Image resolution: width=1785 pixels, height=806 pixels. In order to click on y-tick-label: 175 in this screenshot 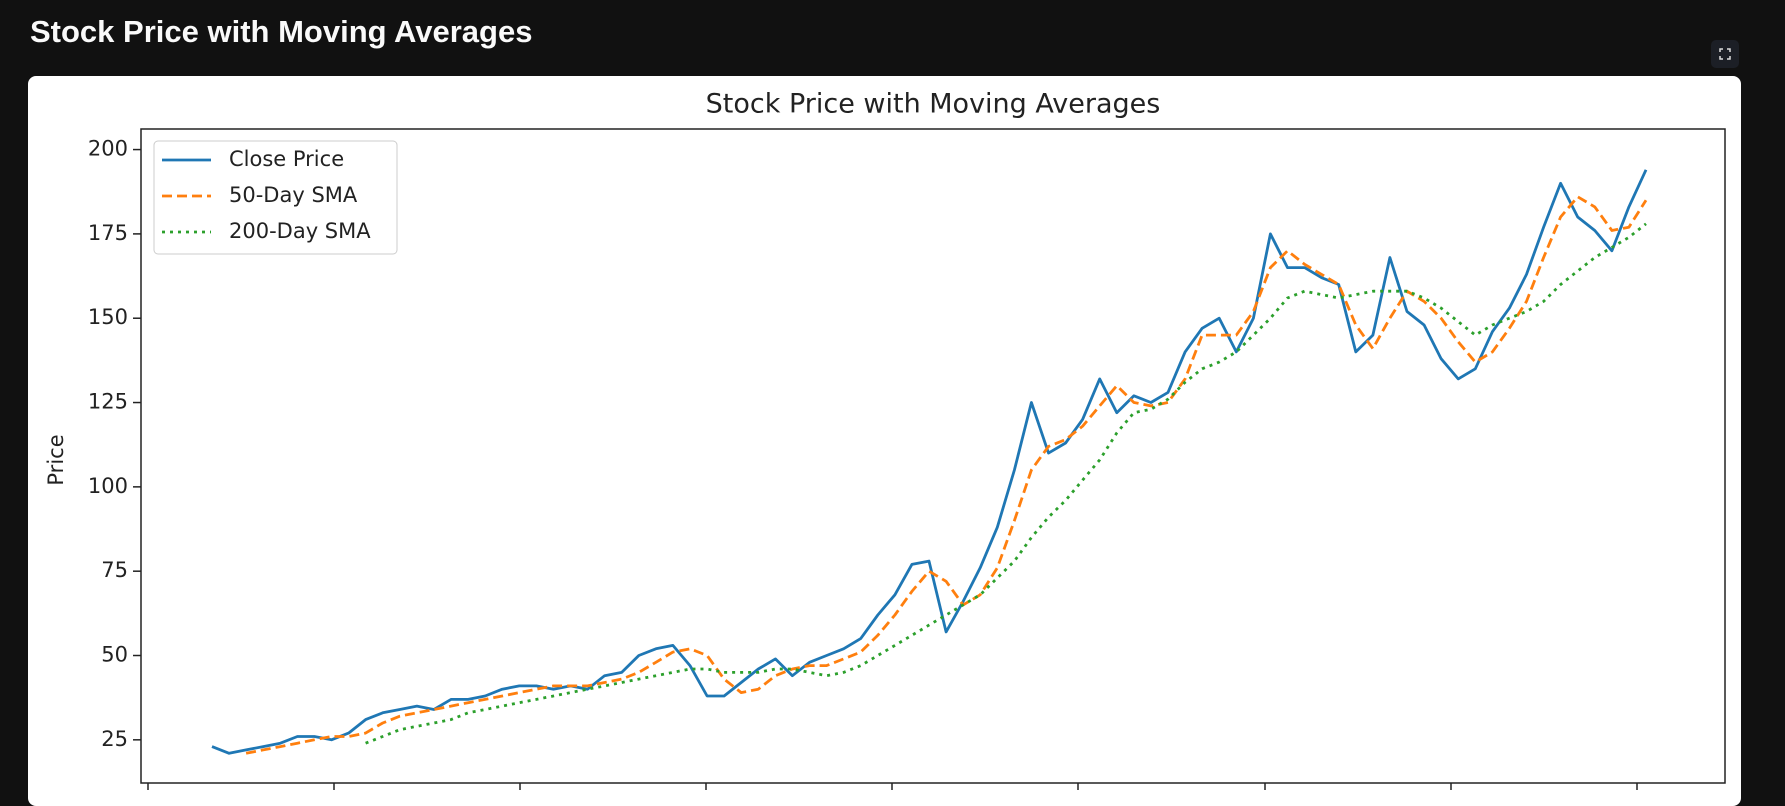, I will do `click(108, 233)`.